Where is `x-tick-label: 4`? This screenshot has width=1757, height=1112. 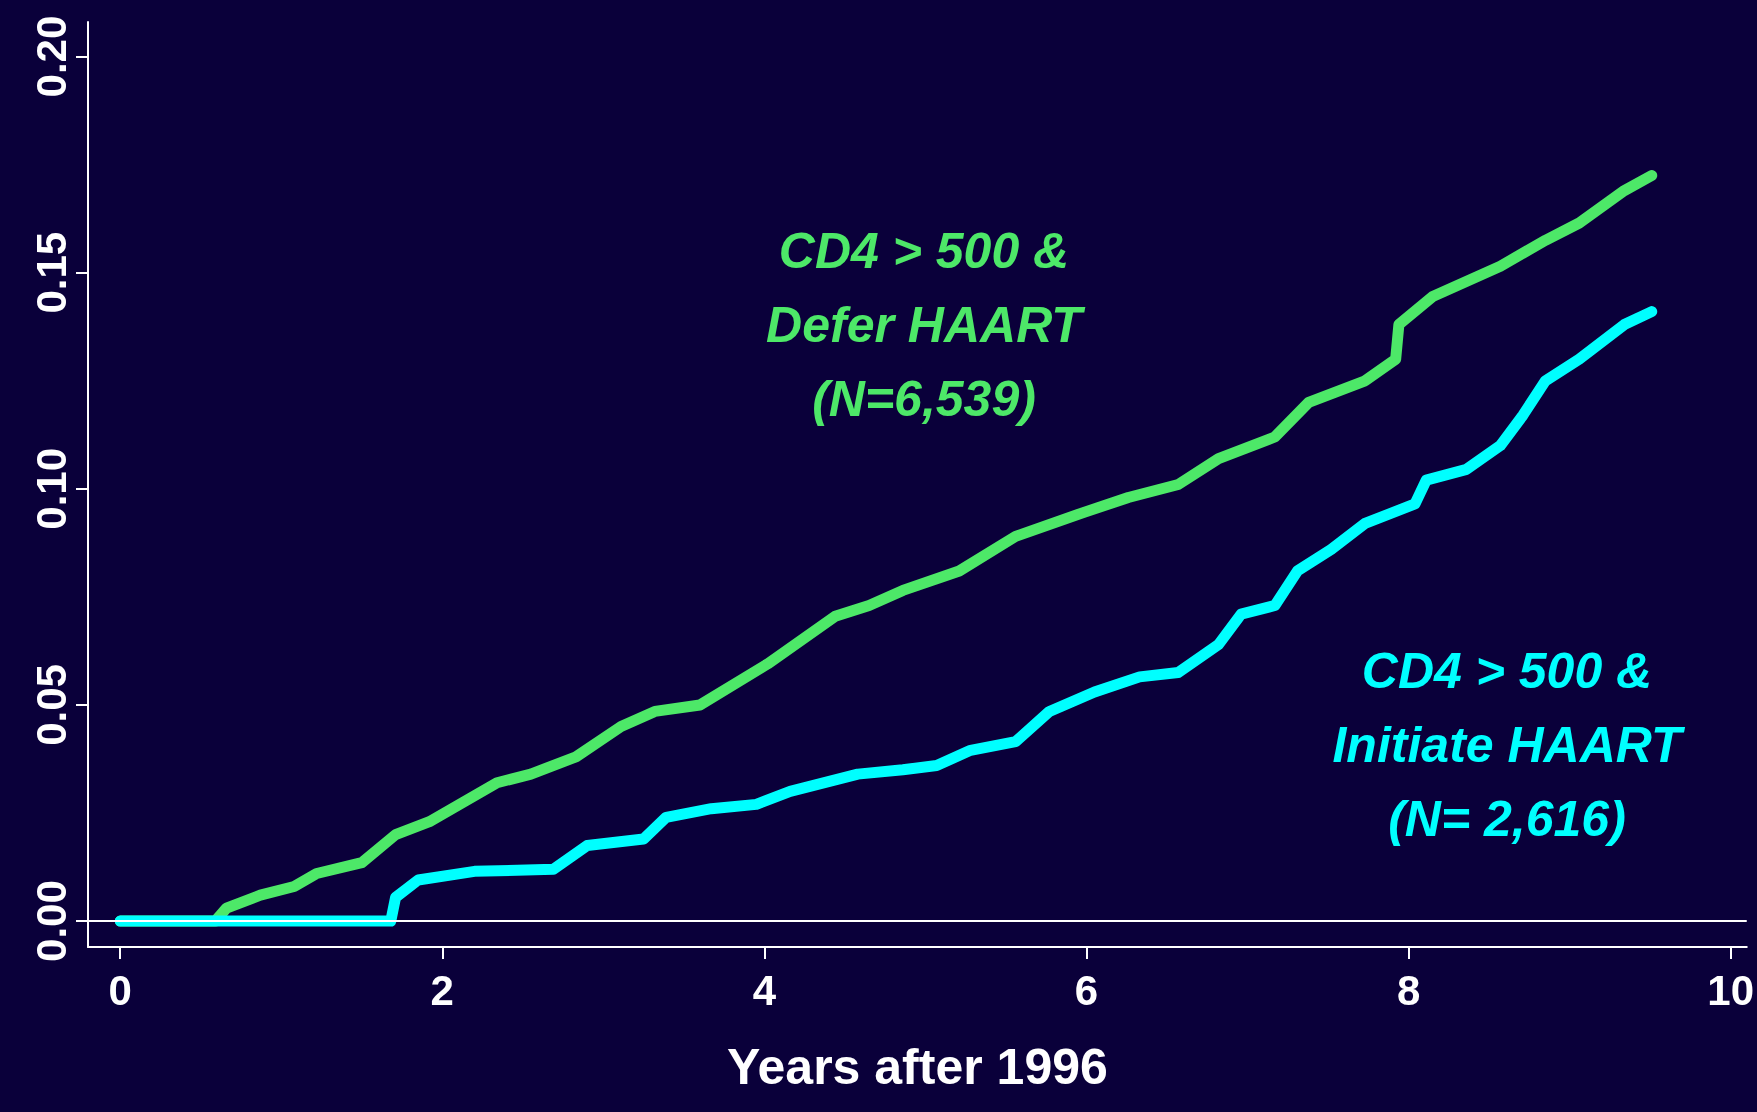
x-tick-label: 4 is located at coordinates (764, 990).